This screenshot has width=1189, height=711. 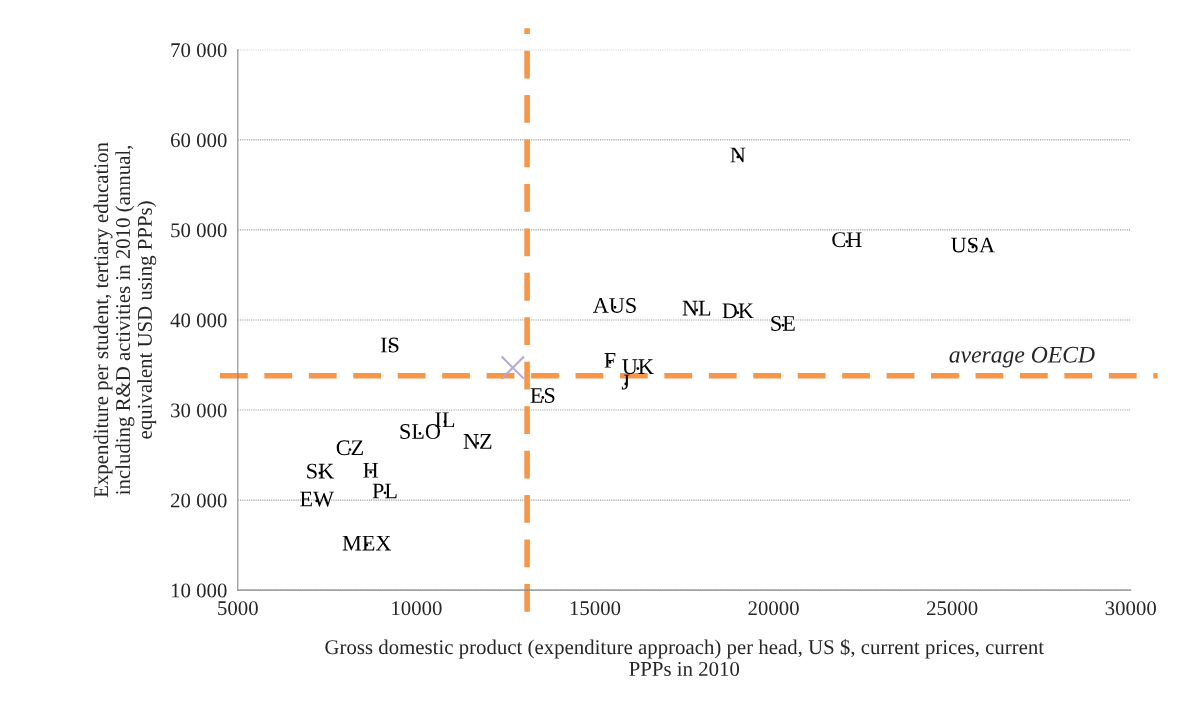 What do you see at coordinates (952, 608) in the screenshot?
I see `x-tick-label: 25000` at bounding box center [952, 608].